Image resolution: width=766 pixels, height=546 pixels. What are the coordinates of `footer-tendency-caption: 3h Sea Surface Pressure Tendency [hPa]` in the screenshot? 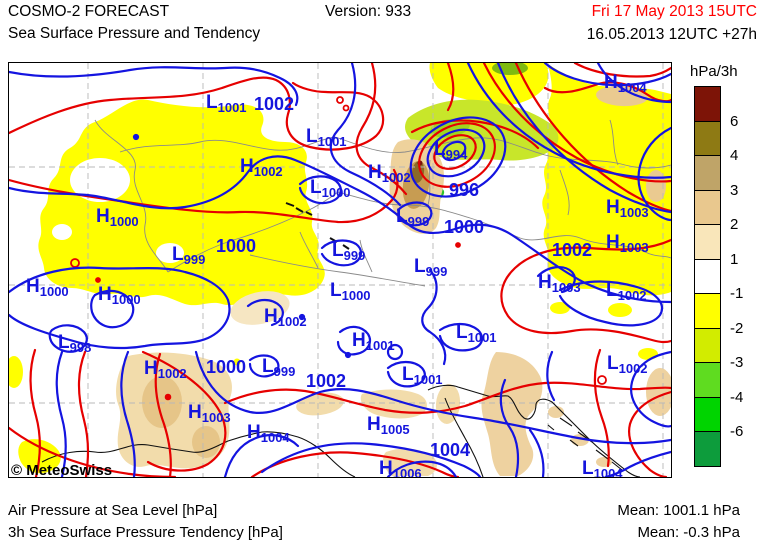 It's located at (145, 532).